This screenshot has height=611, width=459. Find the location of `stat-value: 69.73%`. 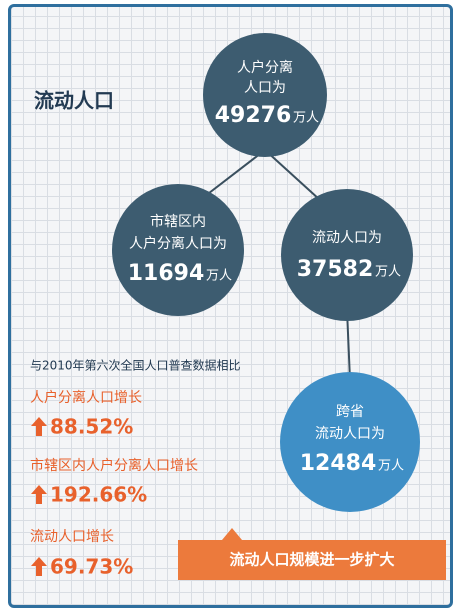

stat-value: 69.73% is located at coordinates (91, 567).